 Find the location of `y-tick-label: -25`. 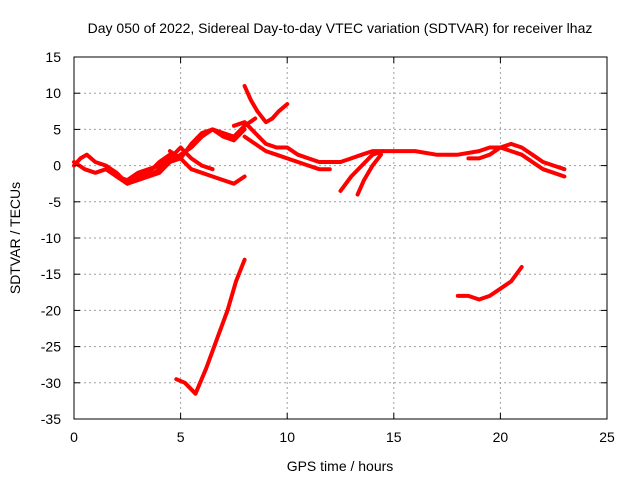

y-tick-label: -25 is located at coordinates (51, 347).